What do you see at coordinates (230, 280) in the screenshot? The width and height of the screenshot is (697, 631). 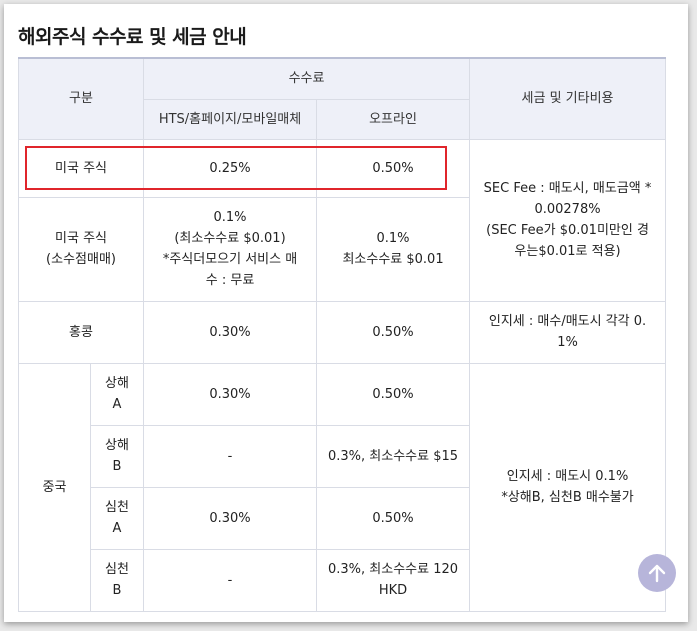 I see `cell-line: 수 : 무료` at bounding box center [230, 280].